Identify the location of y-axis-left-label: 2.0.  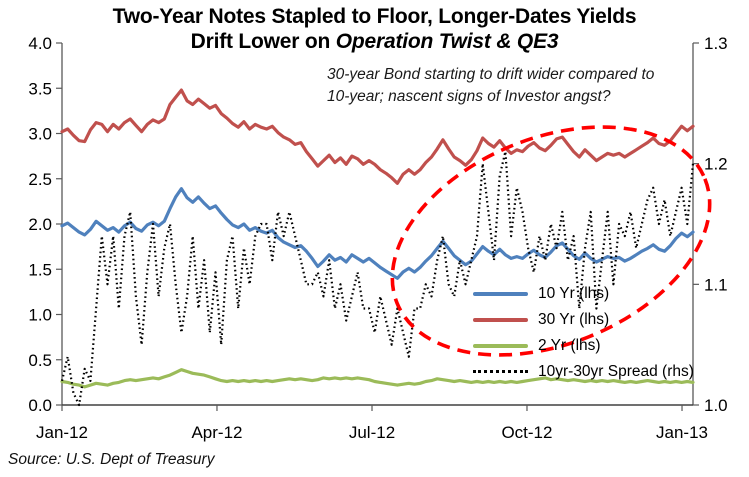
(40, 224).